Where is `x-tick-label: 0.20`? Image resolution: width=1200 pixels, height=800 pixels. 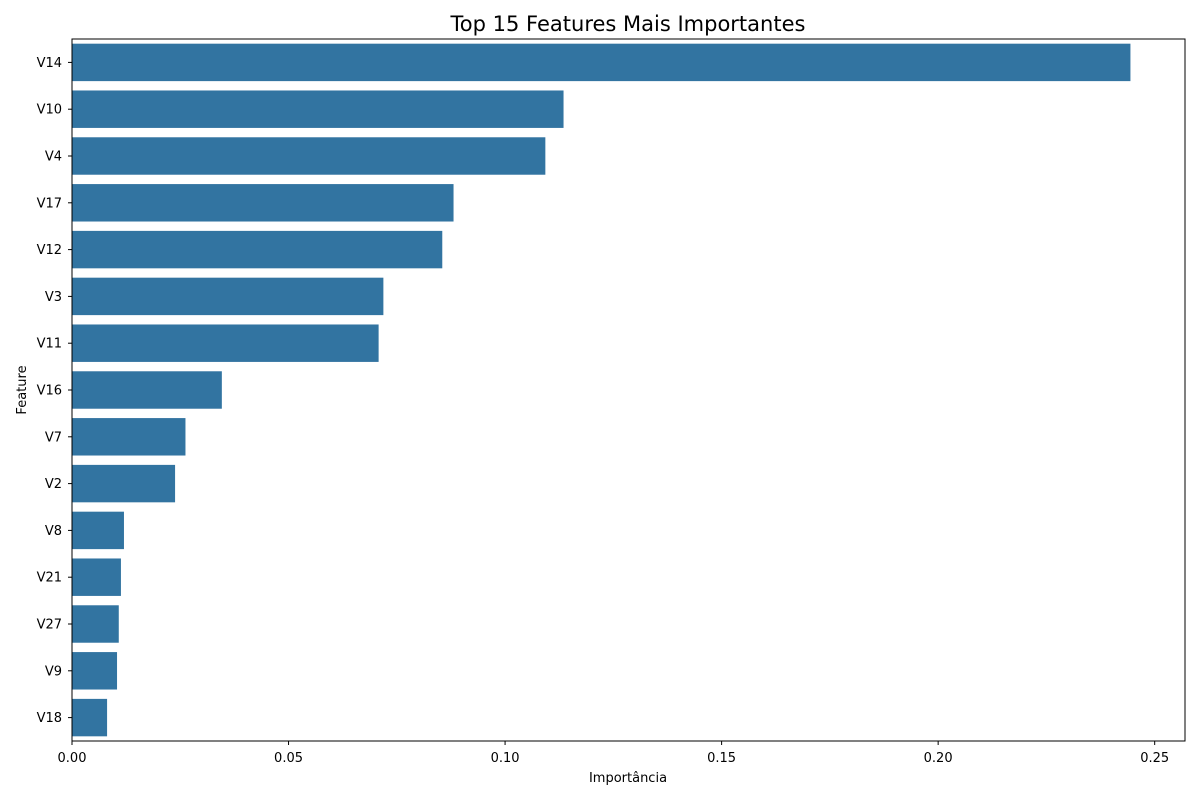
x-tick-label: 0.20 is located at coordinates (938, 758).